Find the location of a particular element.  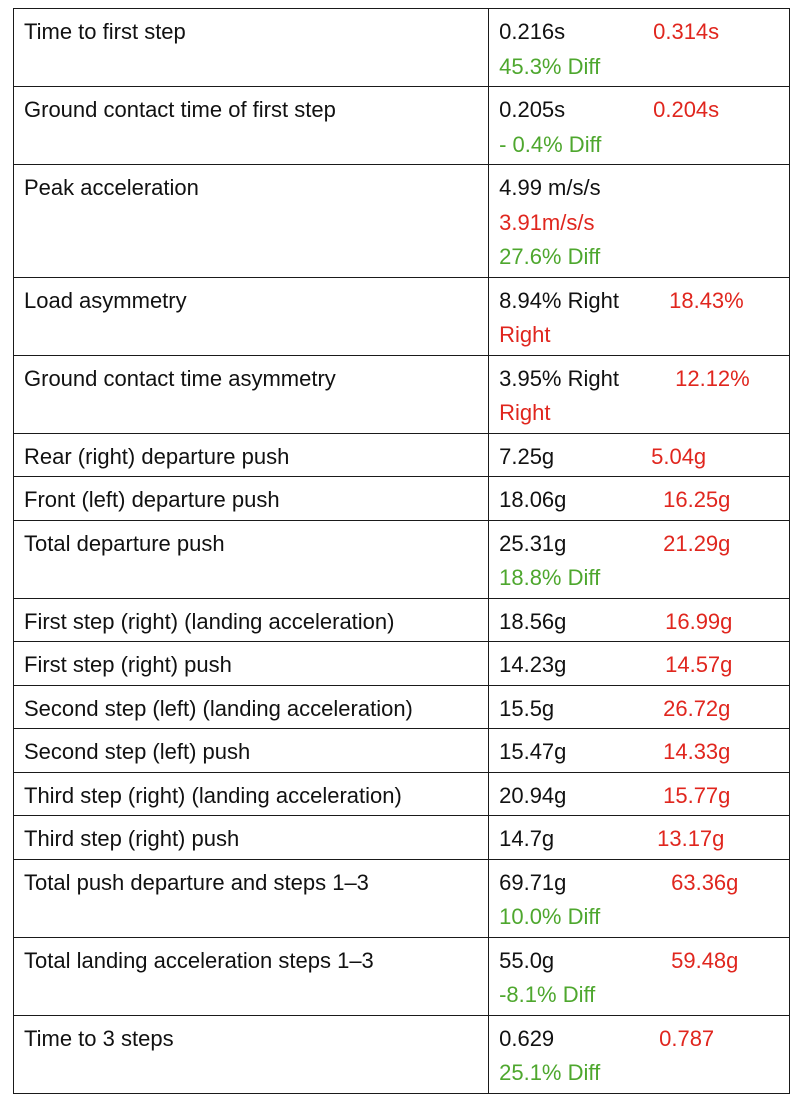

metric-values: 14.23g 14.57g is located at coordinates (639, 663).